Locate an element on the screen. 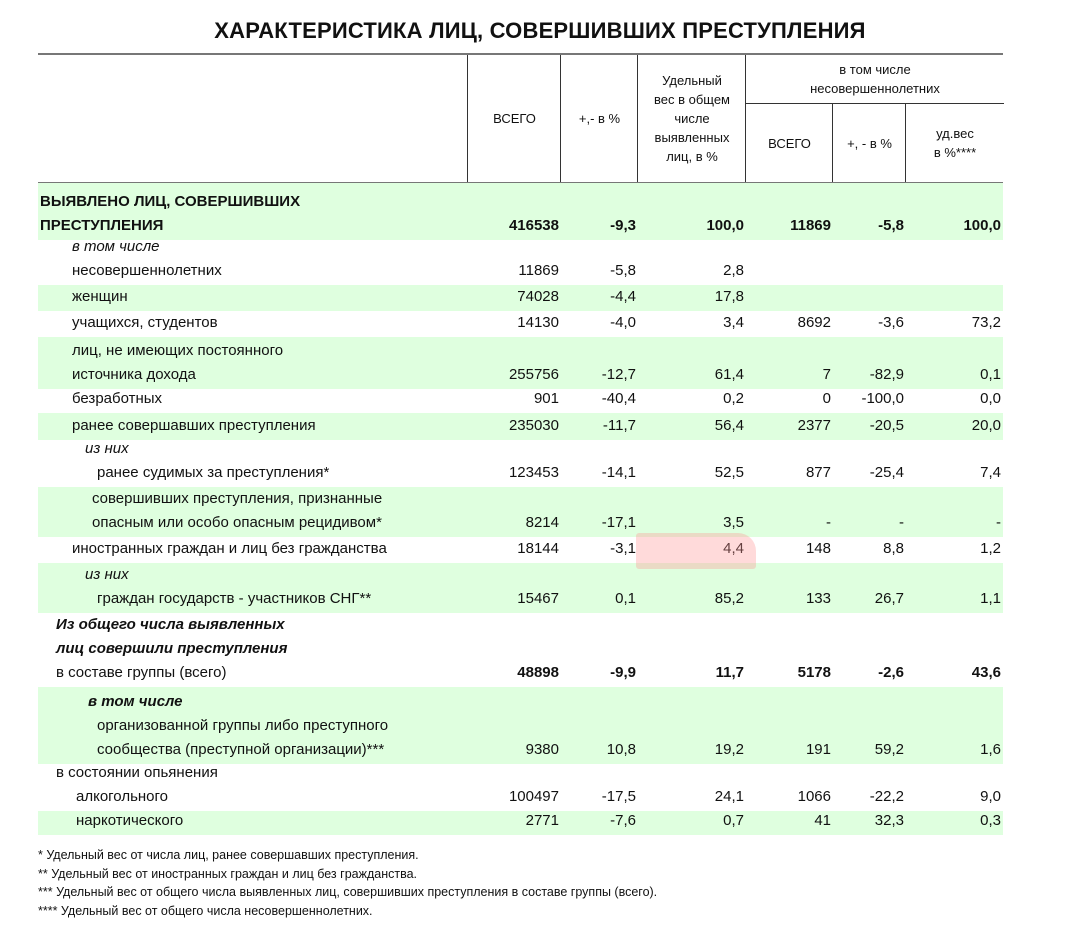 The height and width of the screenshot is (933, 1080). cell-value: 3,5 is located at coordinates (733, 522).